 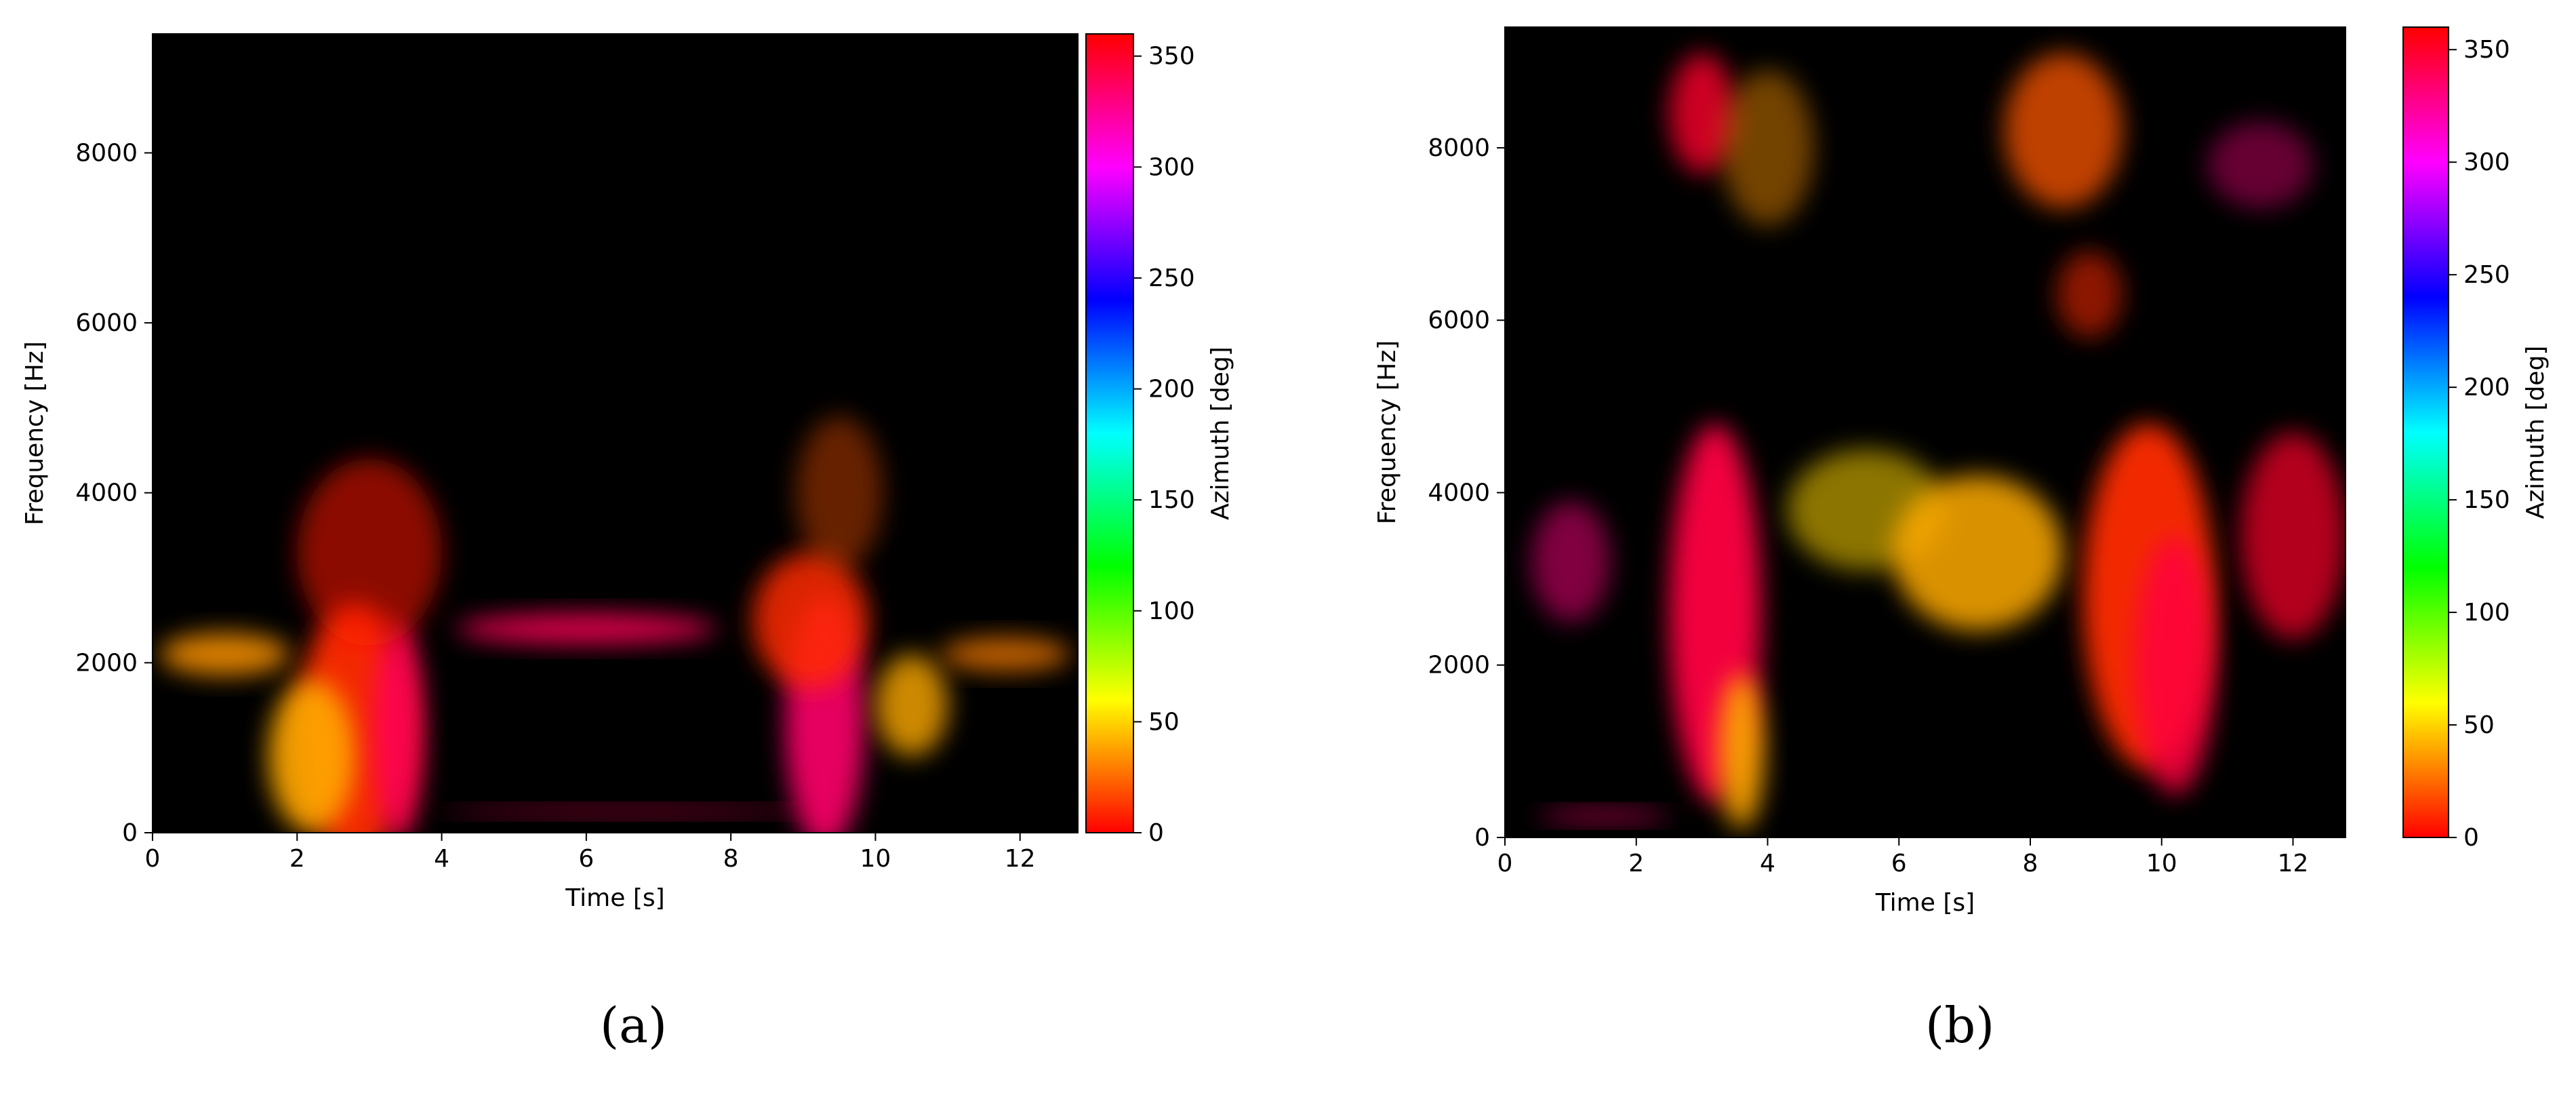 What do you see at coordinates (1960, 1026) in the screenshot?
I see `panel-label-b: (b)` at bounding box center [1960, 1026].